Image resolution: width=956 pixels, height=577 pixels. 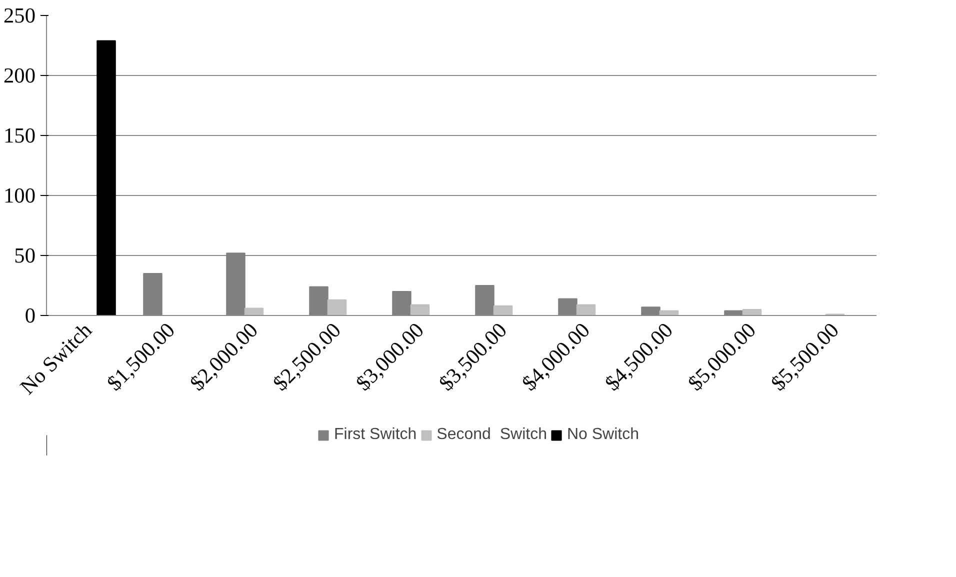 I want to click on y-tick-label: 150, so click(x=20, y=136).